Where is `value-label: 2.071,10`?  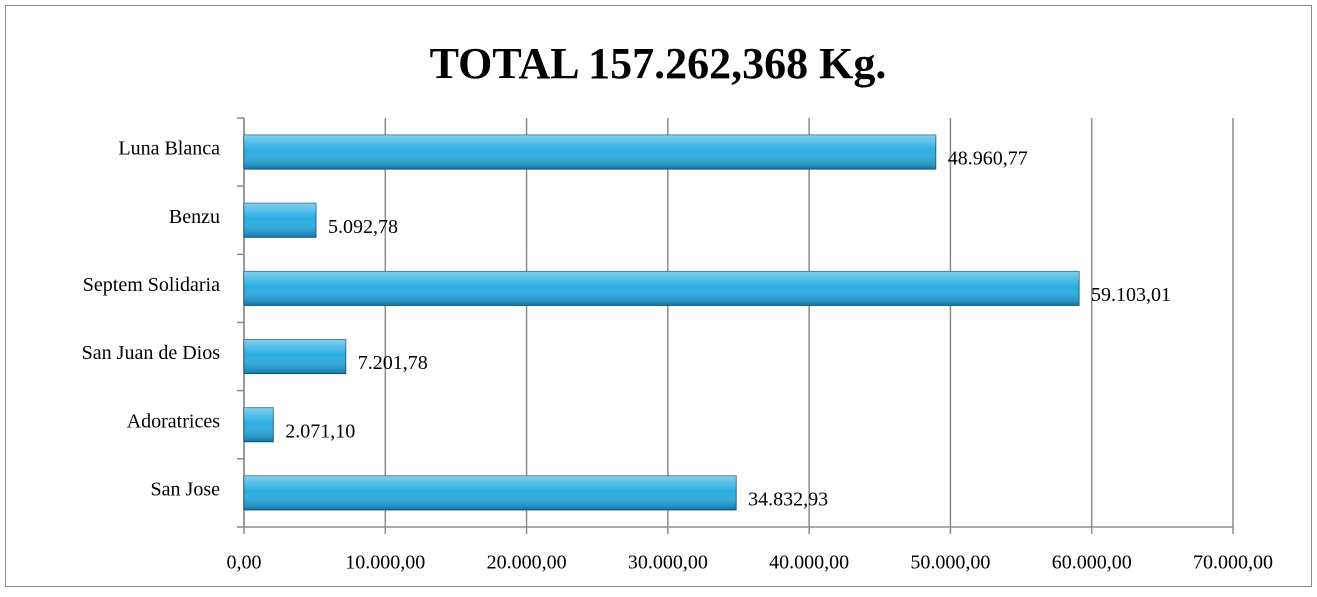 value-label: 2.071,10 is located at coordinates (320, 431).